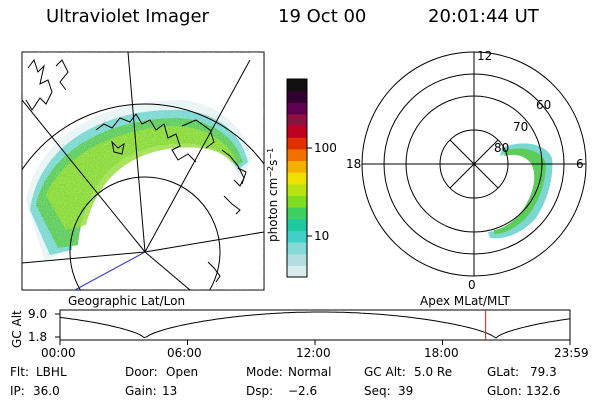 This screenshot has height=400, width=600. What do you see at coordinates (184, 353) in the screenshot?
I see `orbit-x-tick-label: 06:00` at bounding box center [184, 353].